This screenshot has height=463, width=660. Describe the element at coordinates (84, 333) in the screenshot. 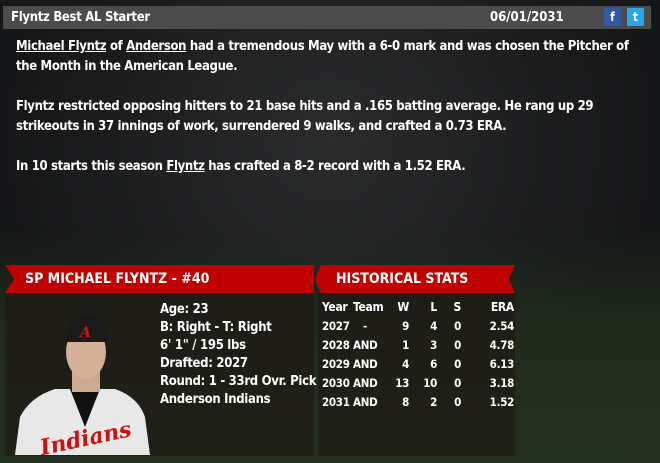

I see `svg-text: A` at that location.